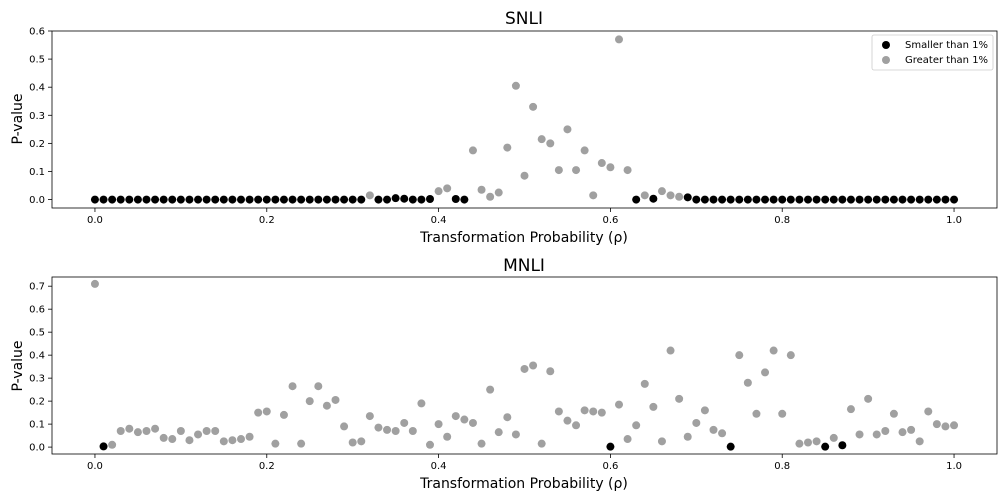  Describe the element at coordinates (37, 379) in the screenshot. I see `y-tick-label: 0.3` at that location.